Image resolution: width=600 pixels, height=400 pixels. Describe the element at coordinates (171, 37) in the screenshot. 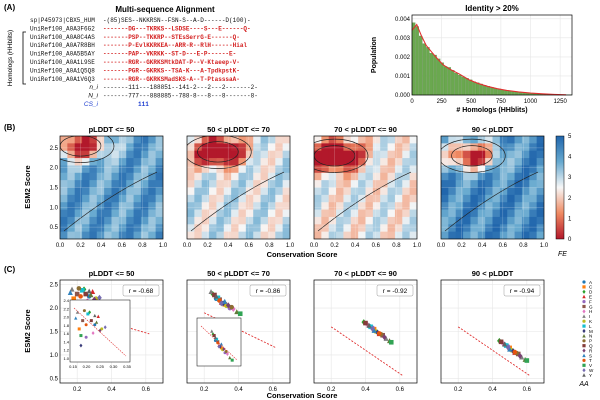

I see `msa-row-seq: -------PSP--TKKRP--STEsSerrG-E------Q-` at that location.